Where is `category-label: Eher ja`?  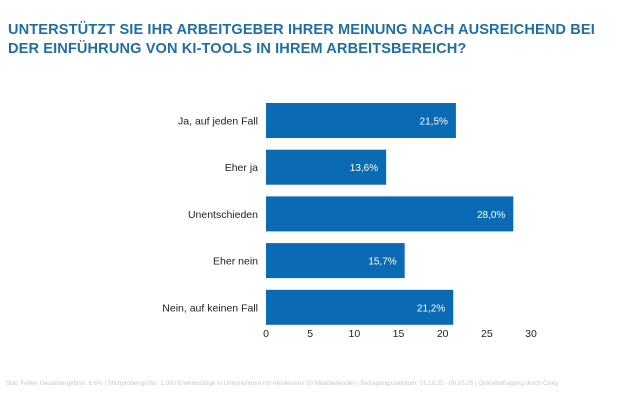 category-label: Eher ja is located at coordinates (241, 168).